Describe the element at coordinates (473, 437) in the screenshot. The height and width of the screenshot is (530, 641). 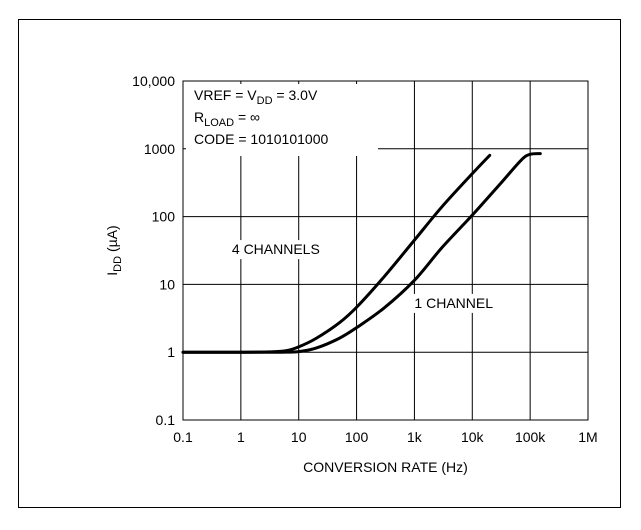
I see `x-tick-label-5: 10k` at that location.